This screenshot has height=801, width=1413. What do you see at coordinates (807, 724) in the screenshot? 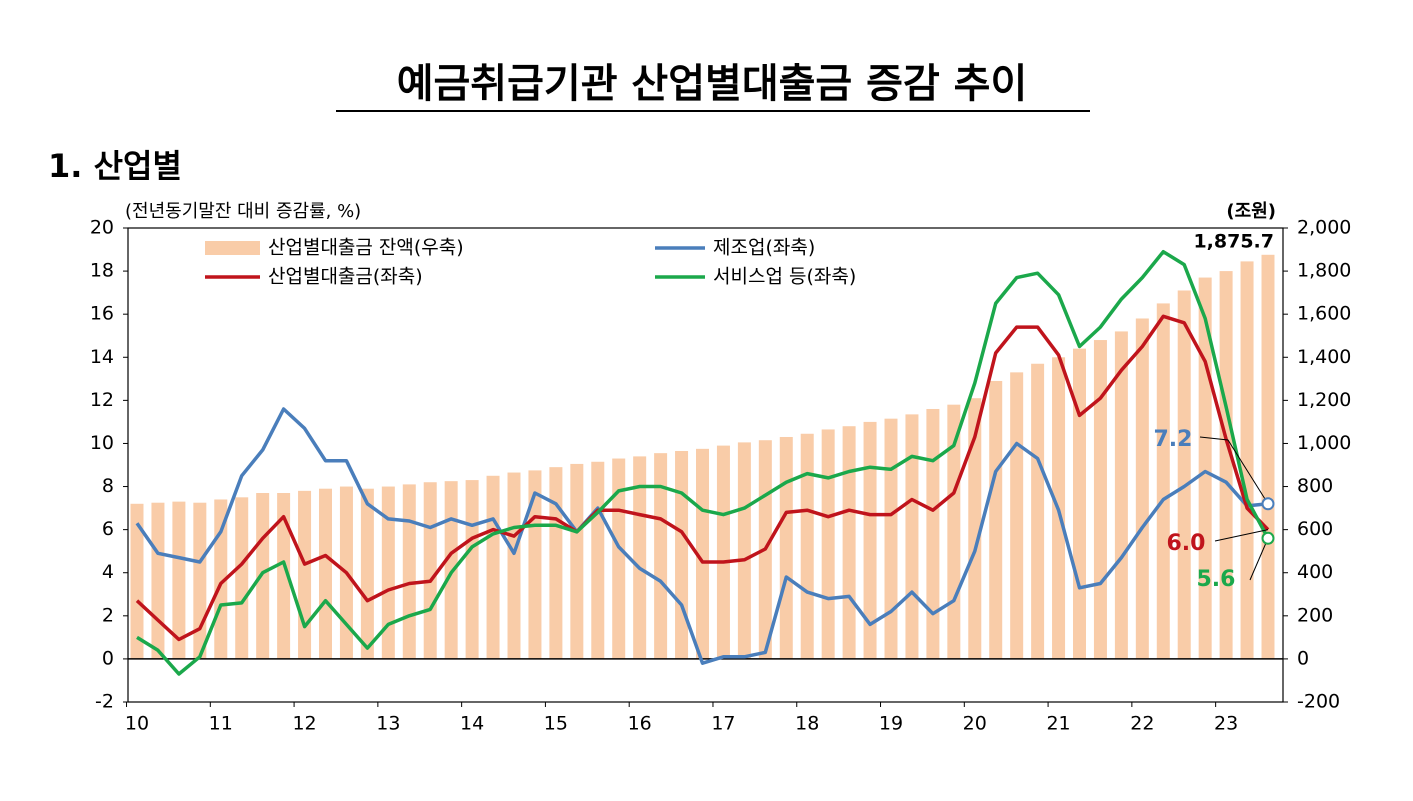
I see `x-tick-label: 18` at bounding box center [807, 724].